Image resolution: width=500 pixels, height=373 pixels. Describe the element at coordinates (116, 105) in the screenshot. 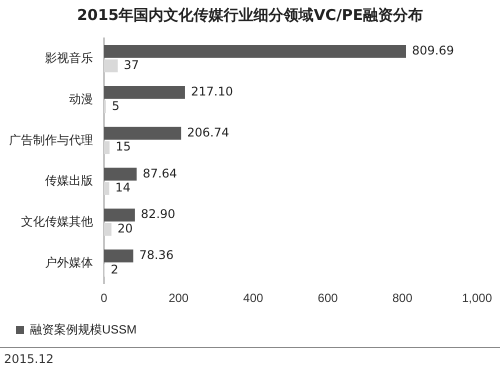

I see `data-label: 5` at that location.